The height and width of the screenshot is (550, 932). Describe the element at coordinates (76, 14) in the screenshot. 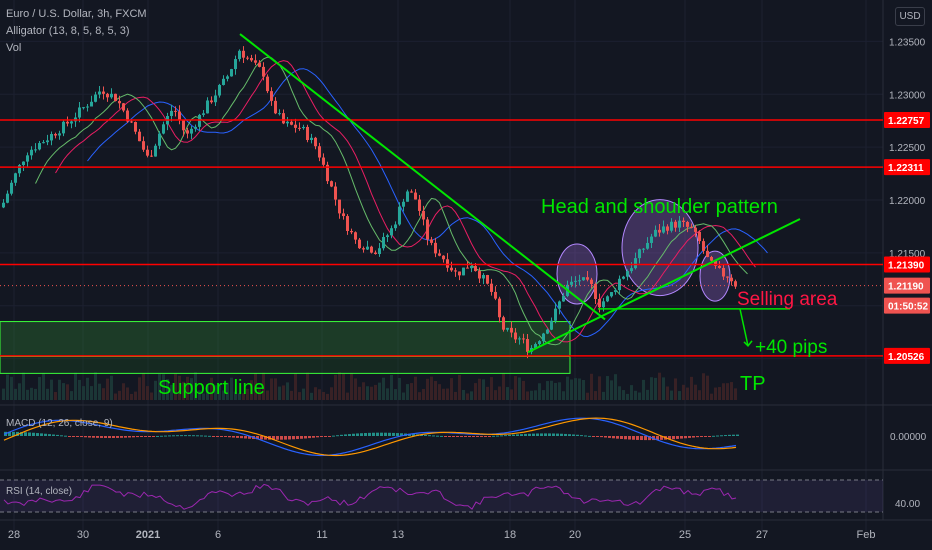

I see `symbol-title: Euro / U.S. Dollar, 3h, FXCM` at that location.